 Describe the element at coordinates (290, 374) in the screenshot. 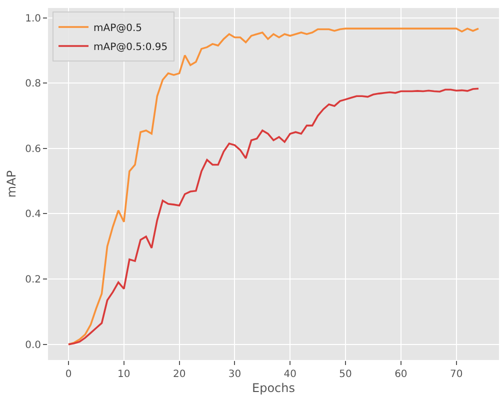

I see `x-tick-label: 40` at that location.